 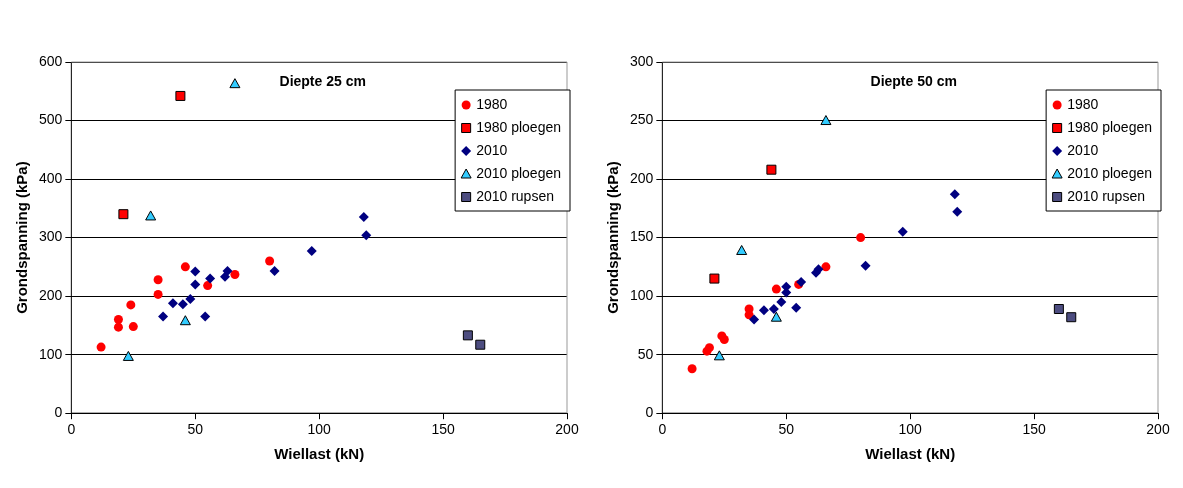 I want to click on y-tick-label: 400, so click(x=51, y=177).